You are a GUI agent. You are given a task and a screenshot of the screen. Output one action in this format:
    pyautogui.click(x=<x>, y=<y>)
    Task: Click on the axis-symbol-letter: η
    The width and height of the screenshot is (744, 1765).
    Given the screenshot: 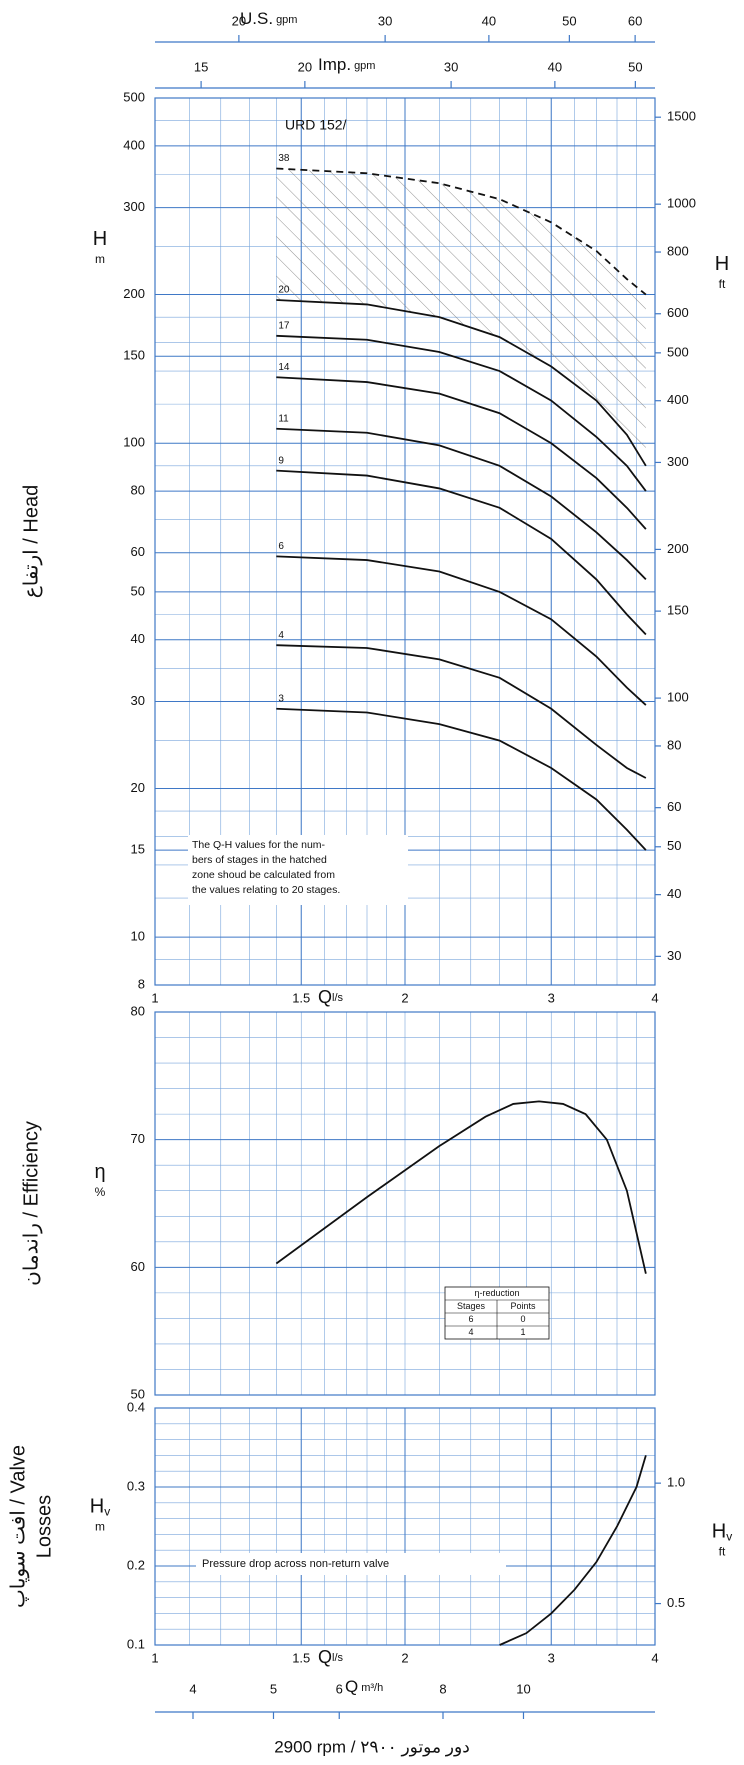 What is the action you would take?
    pyautogui.click(x=99, y=1172)
    